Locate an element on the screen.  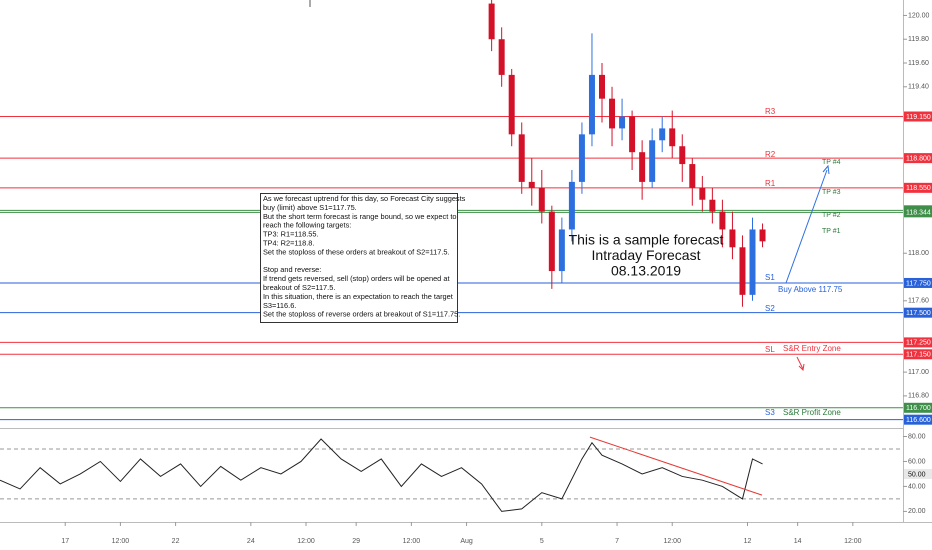
zone-label: R2 is located at coordinates (770, 154).